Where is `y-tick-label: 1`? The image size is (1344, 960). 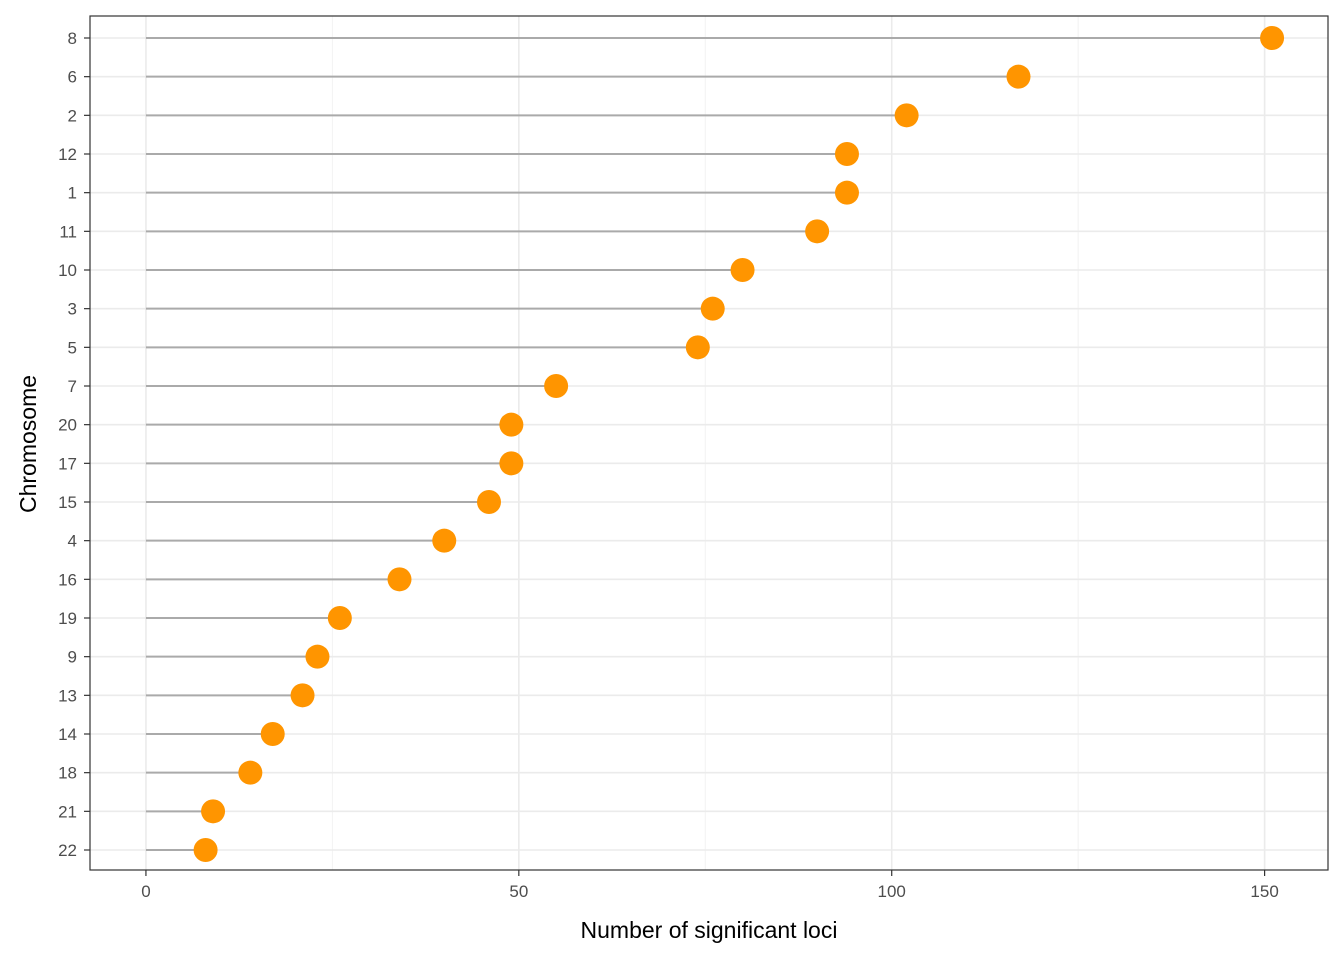 y-tick-label: 1 is located at coordinates (72, 193).